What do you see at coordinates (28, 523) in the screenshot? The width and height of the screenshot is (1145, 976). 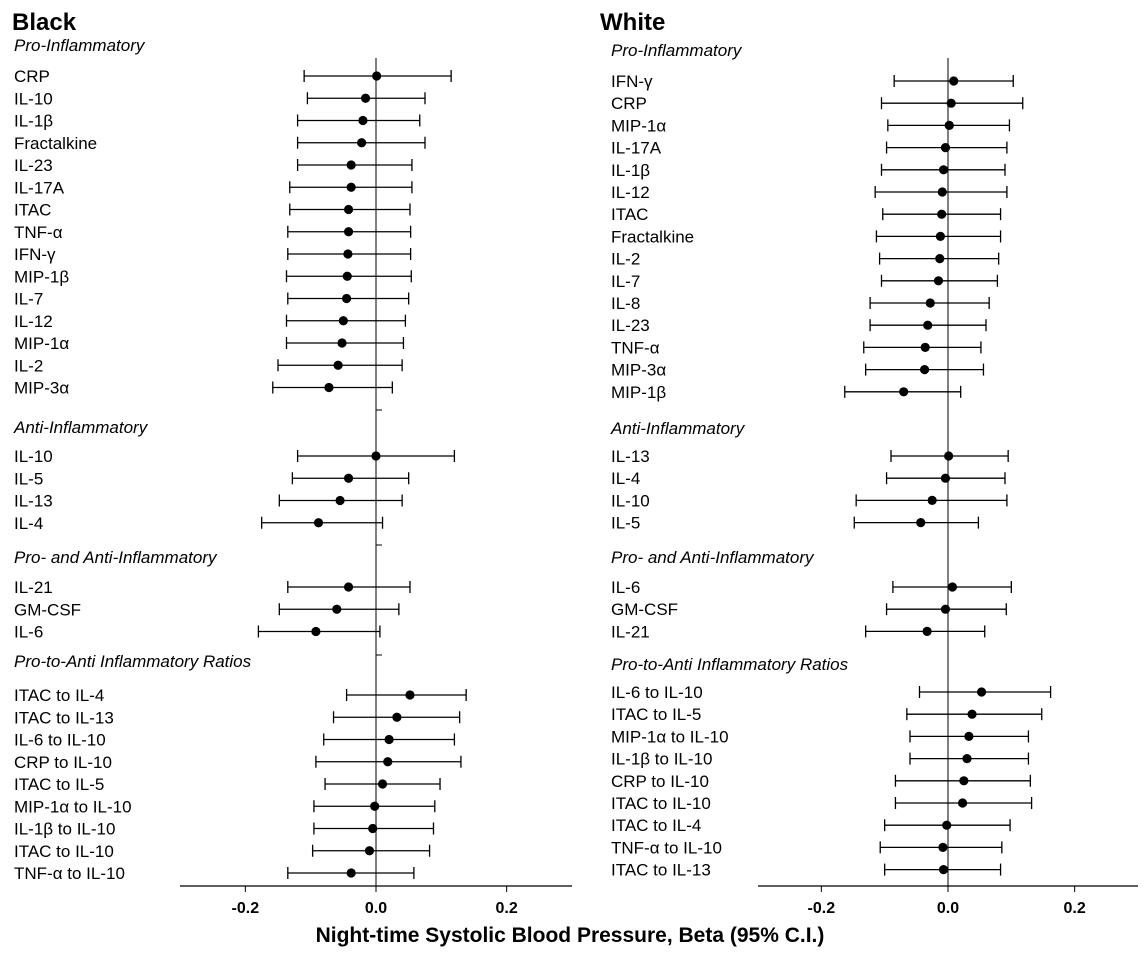 I see `row-label: IL-4` at bounding box center [28, 523].